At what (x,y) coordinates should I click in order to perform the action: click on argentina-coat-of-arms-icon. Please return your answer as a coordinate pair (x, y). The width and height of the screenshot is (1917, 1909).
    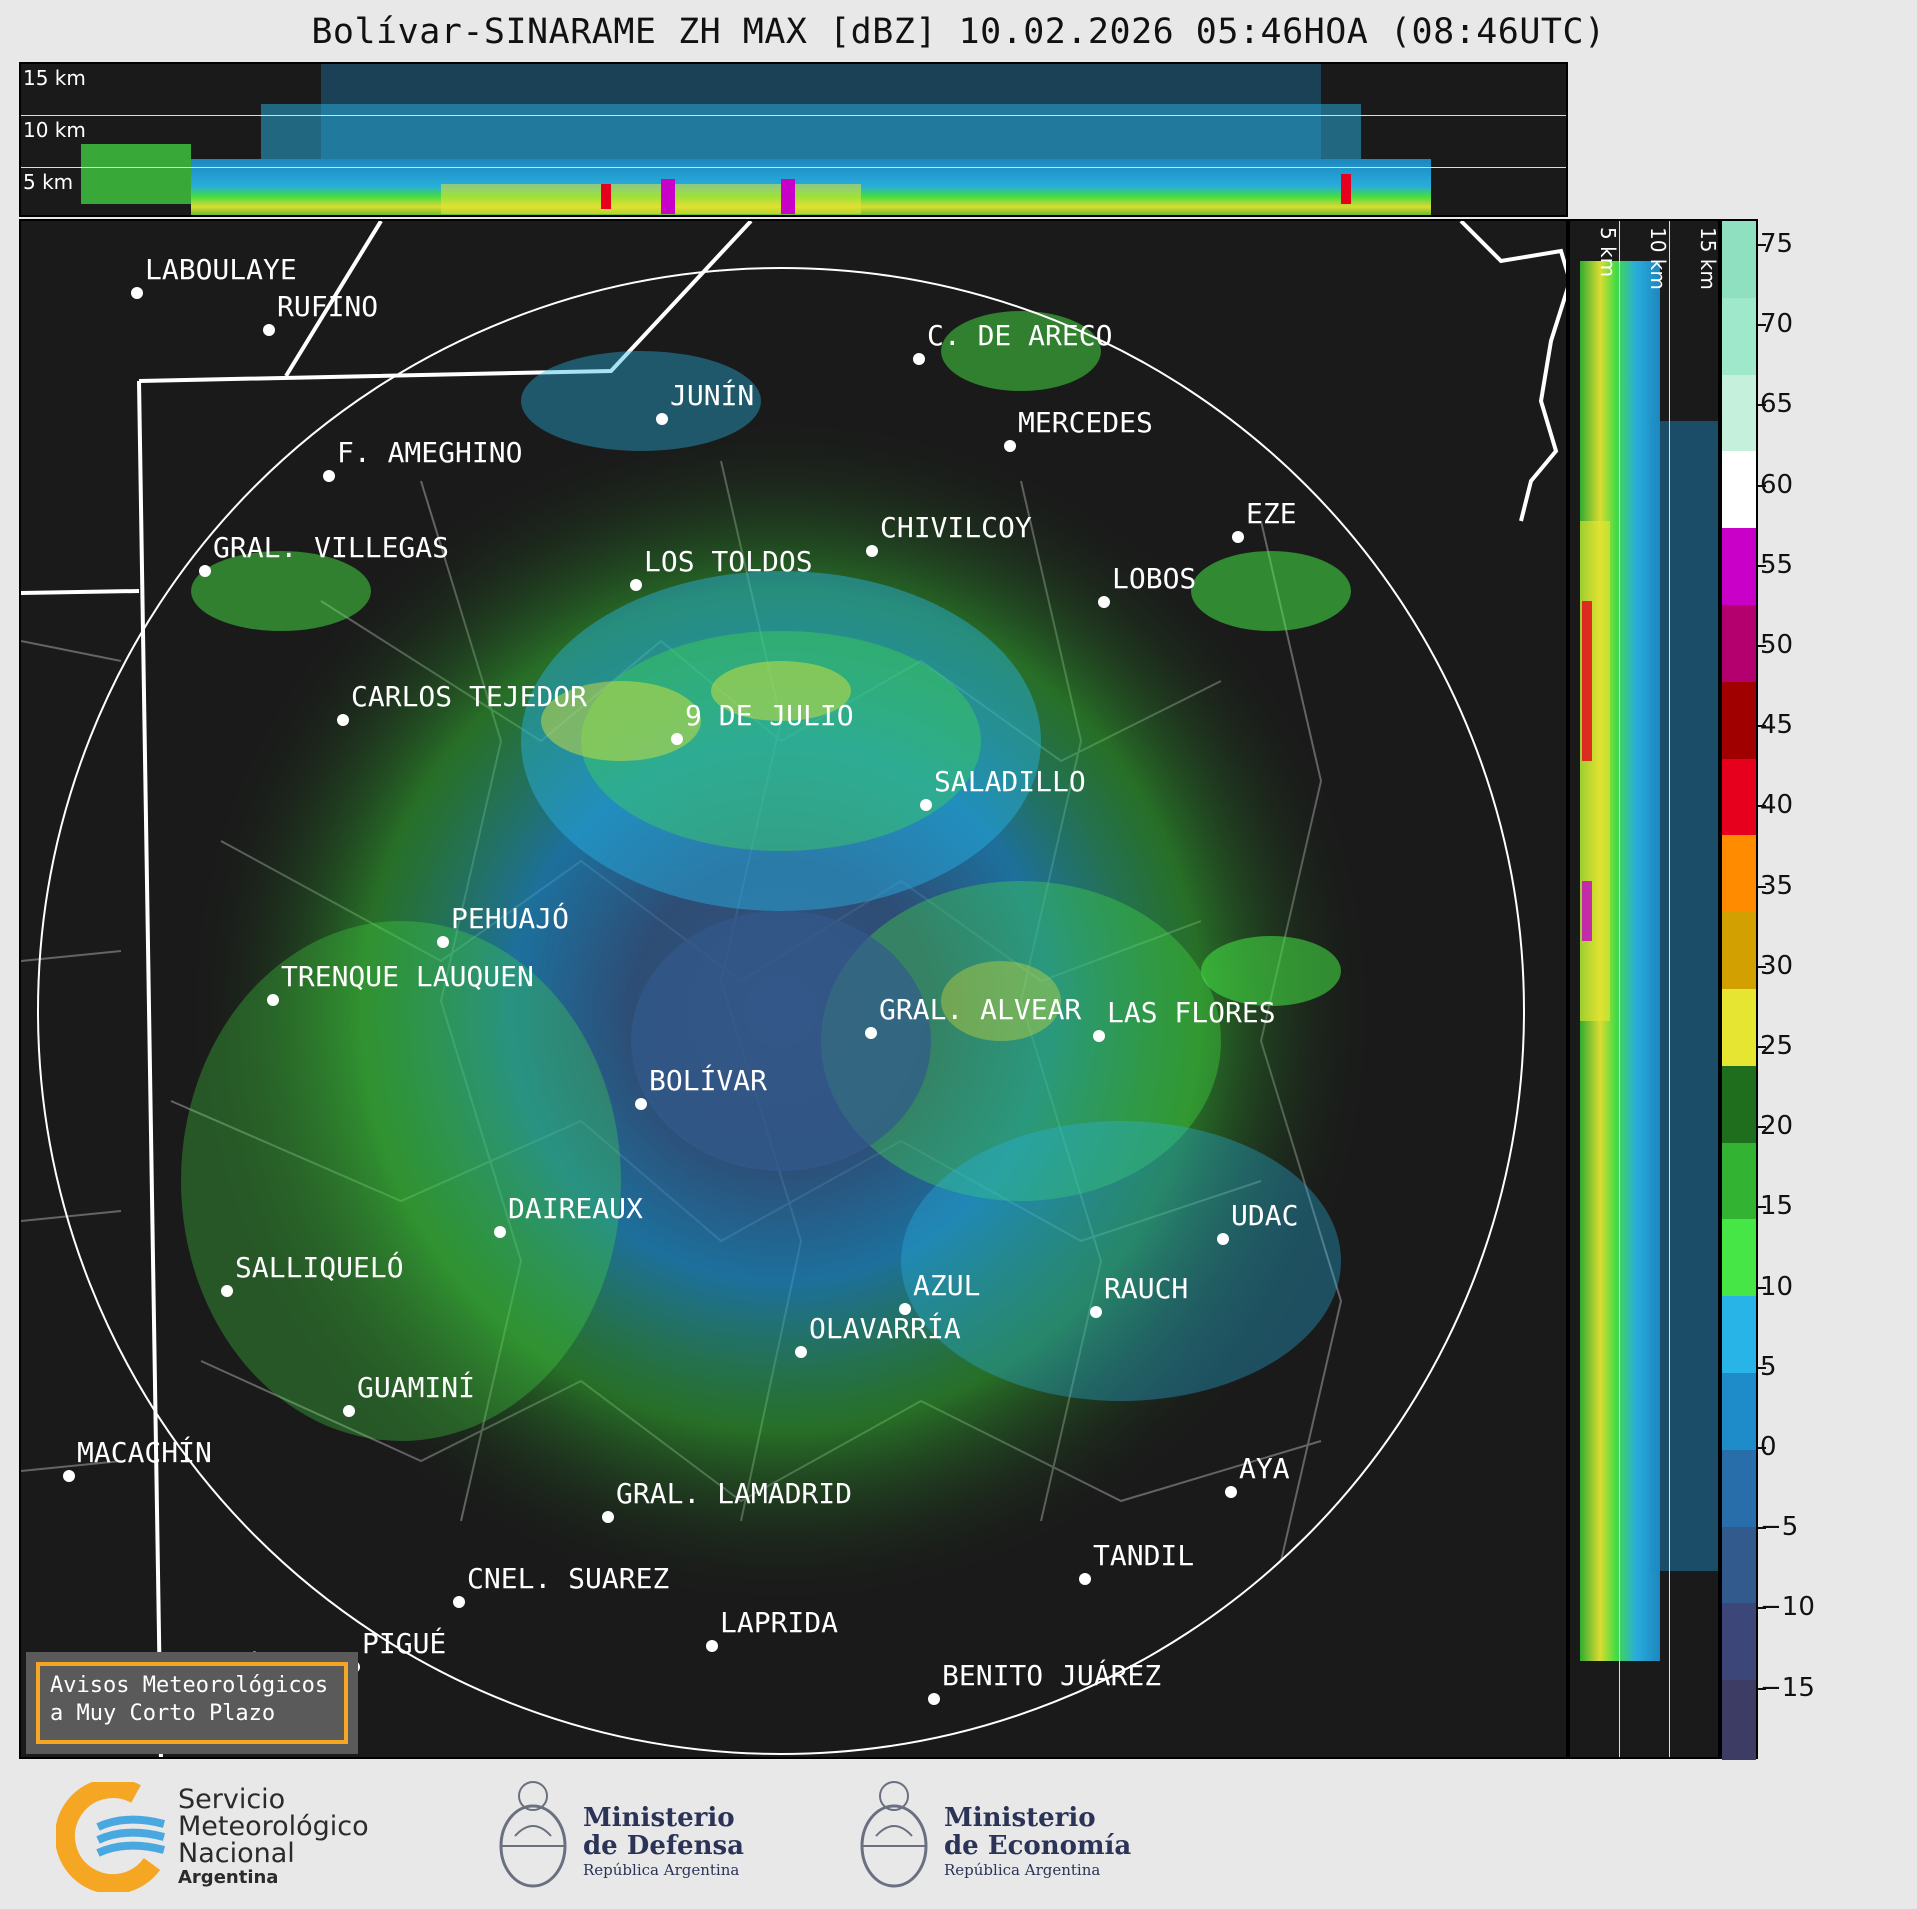
    Looking at the image, I should click on (533, 1834).